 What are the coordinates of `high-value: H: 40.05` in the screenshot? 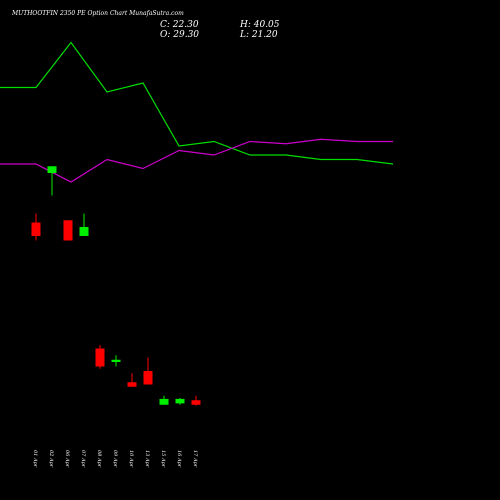 It's located at (259, 25).